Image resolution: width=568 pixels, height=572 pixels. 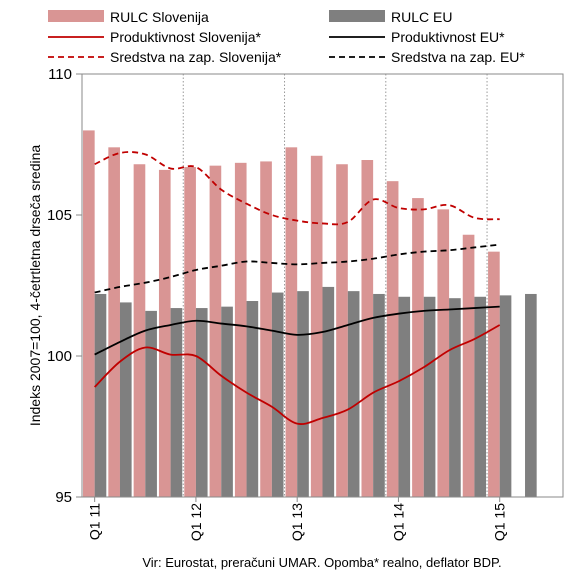 I want to click on legend-label: RULC EU, so click(x=421, y=17).